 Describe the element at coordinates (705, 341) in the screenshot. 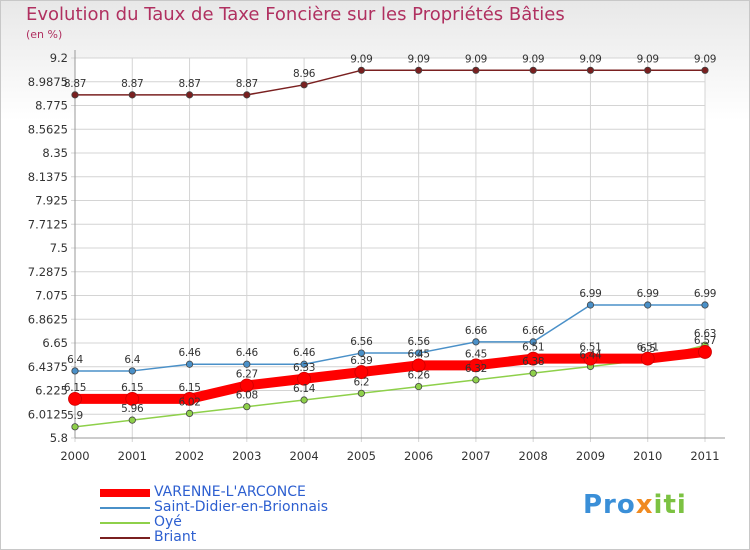

I see `data-label: 6.57` at that location.